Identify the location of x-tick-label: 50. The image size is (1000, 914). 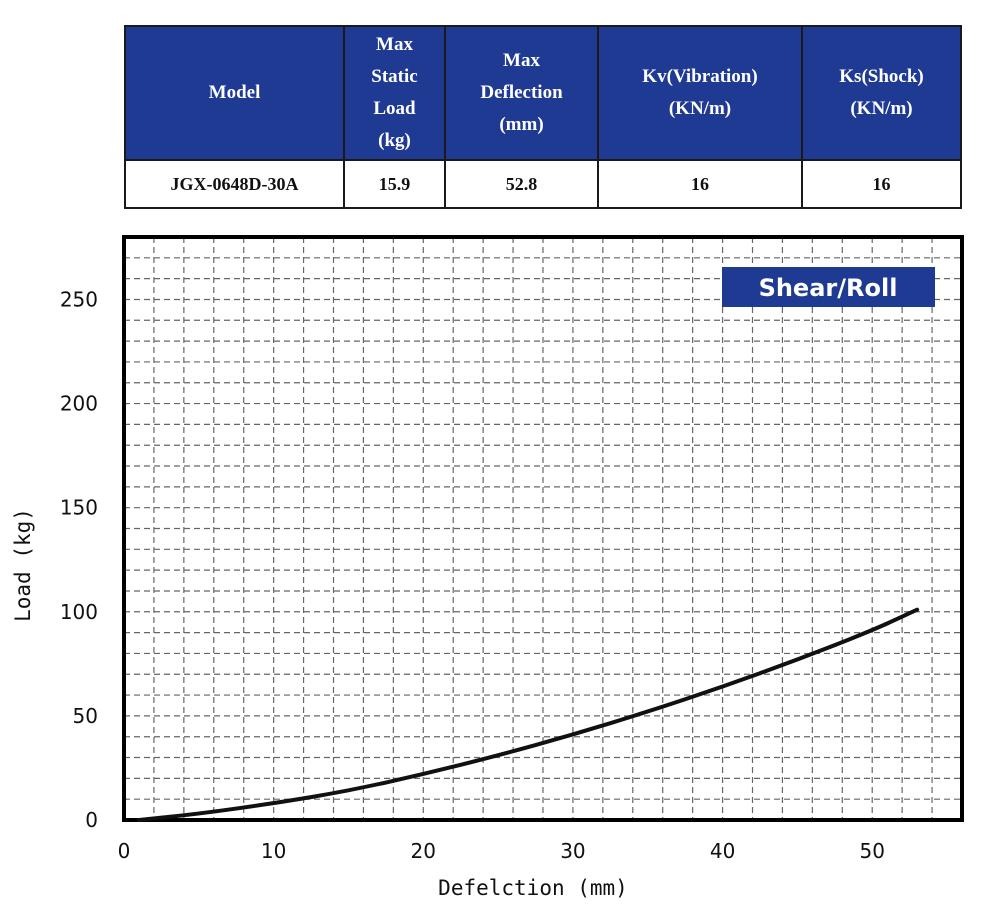
(871, 851).